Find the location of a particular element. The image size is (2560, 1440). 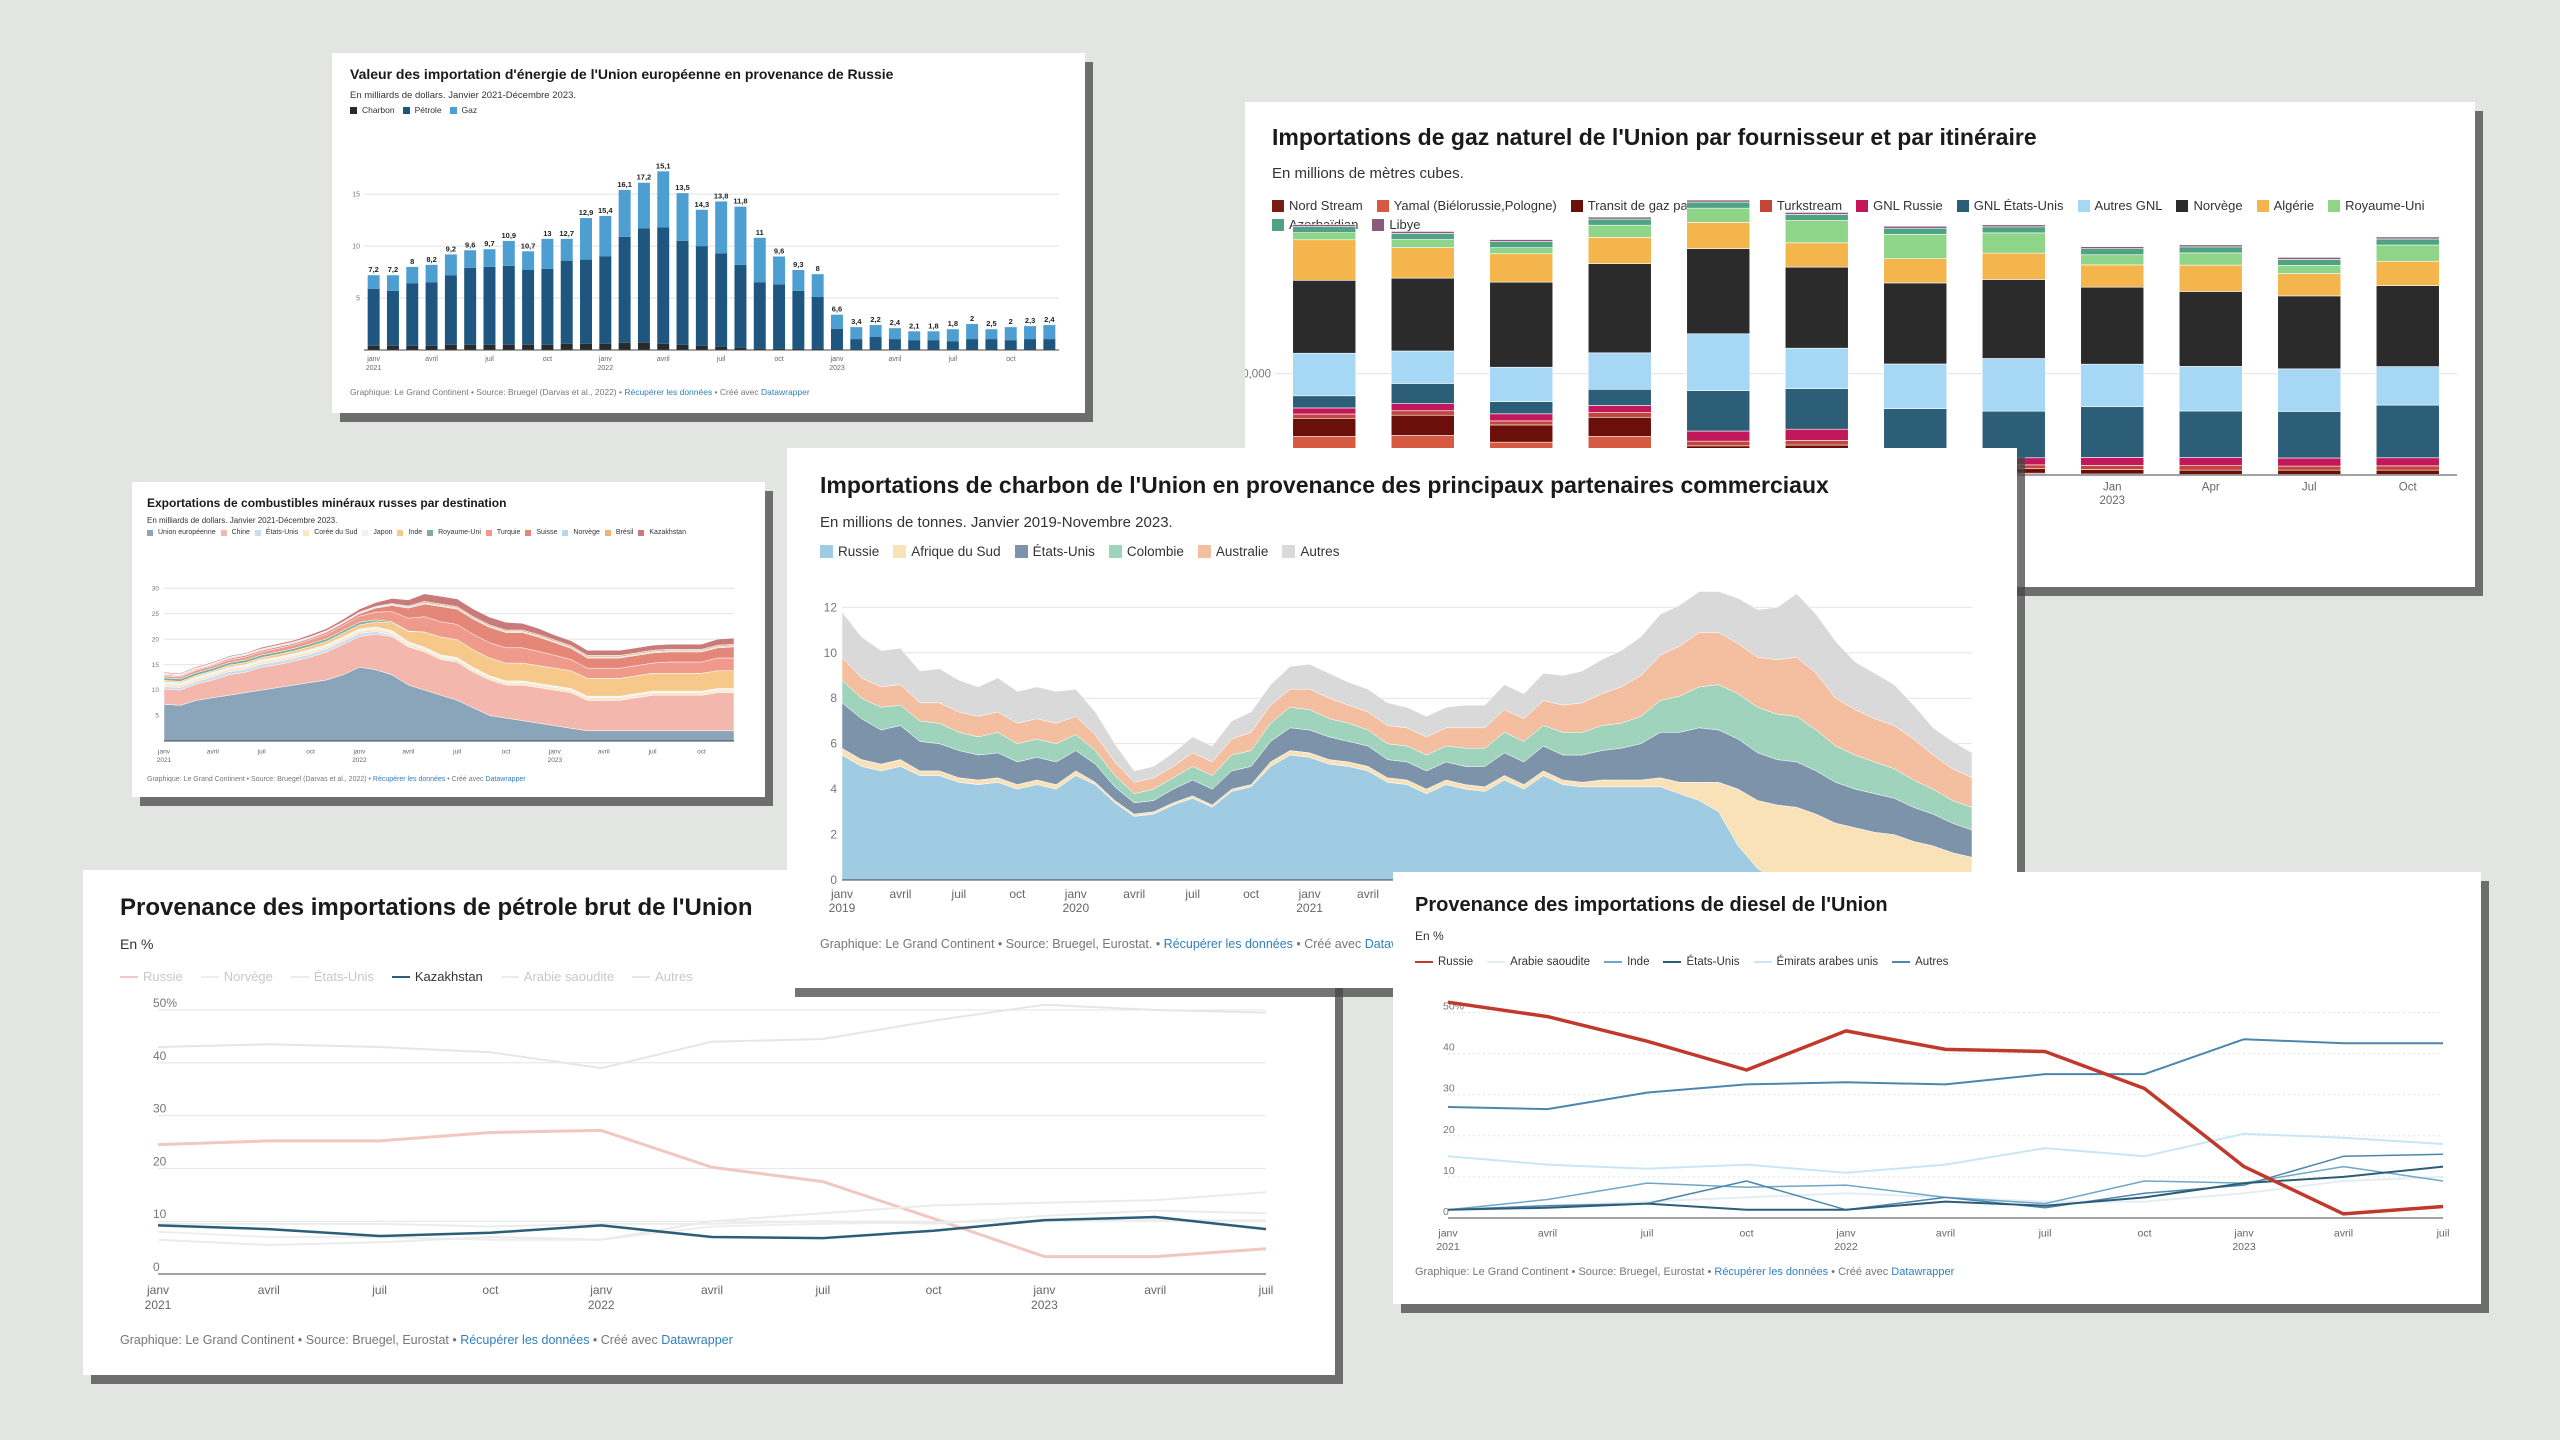

legend-label: Norvège is located at coordinates (586, 532).